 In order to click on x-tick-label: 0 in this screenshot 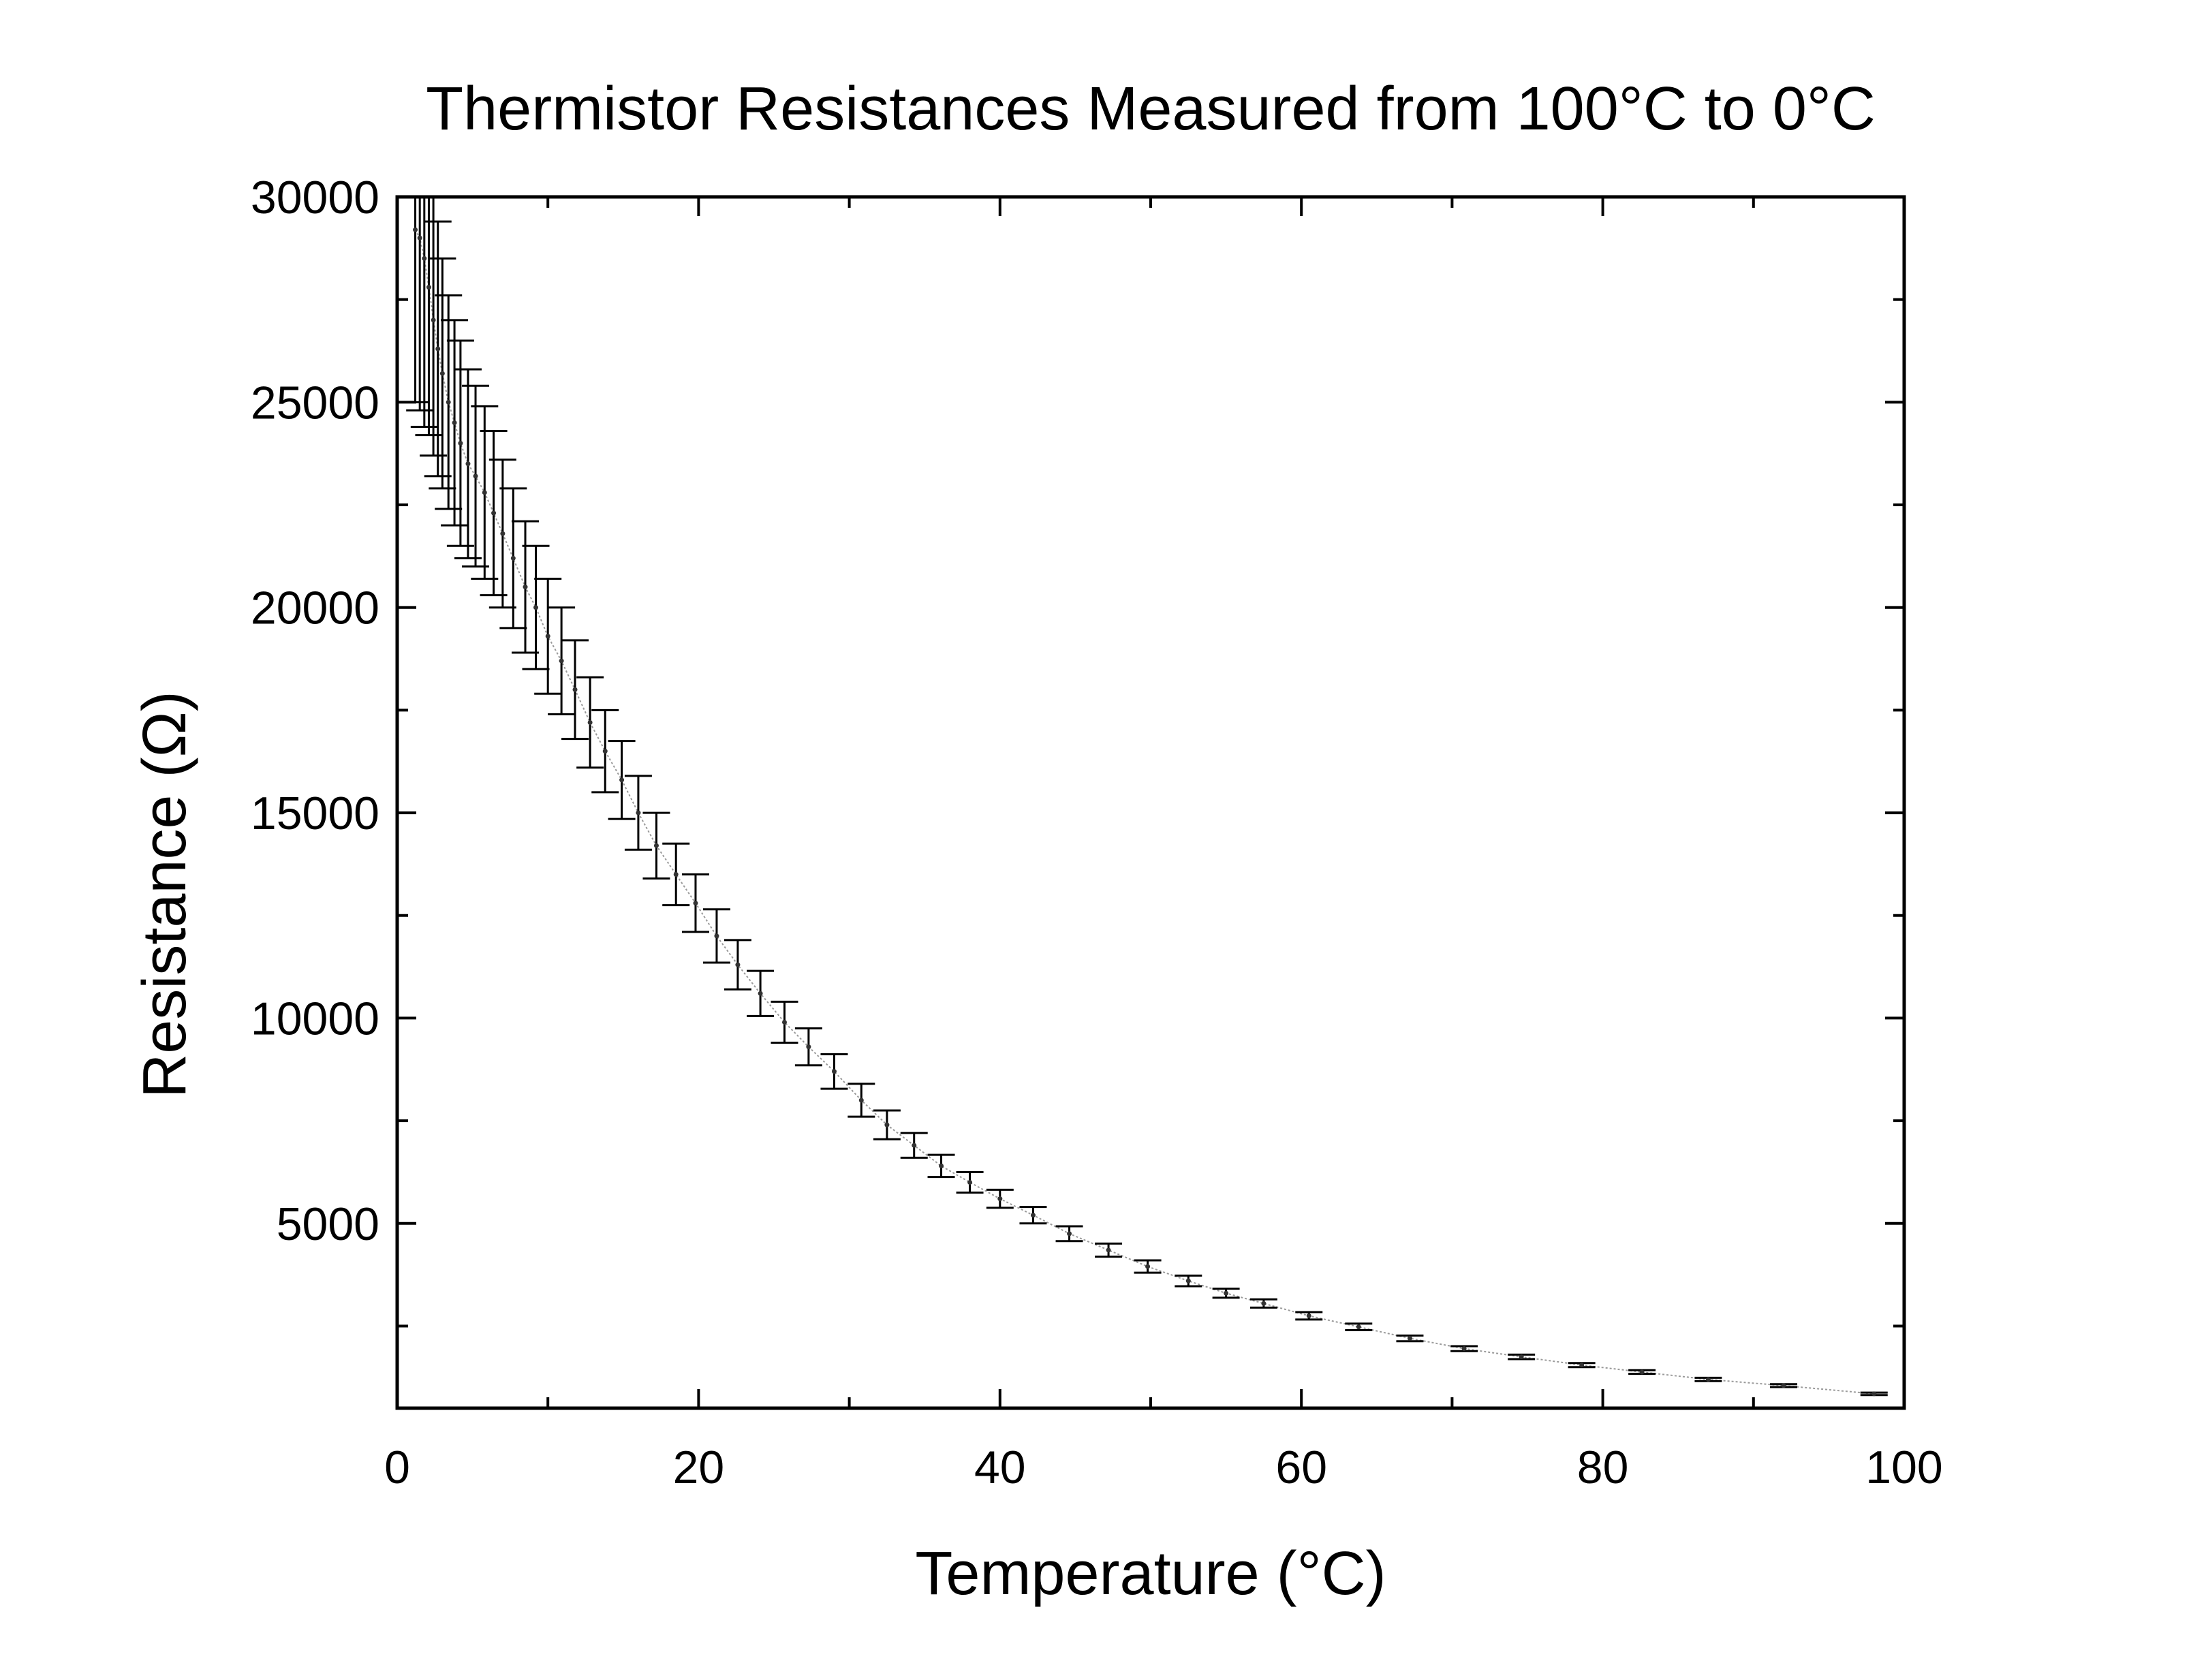, I will do `click(397, 1467)`.